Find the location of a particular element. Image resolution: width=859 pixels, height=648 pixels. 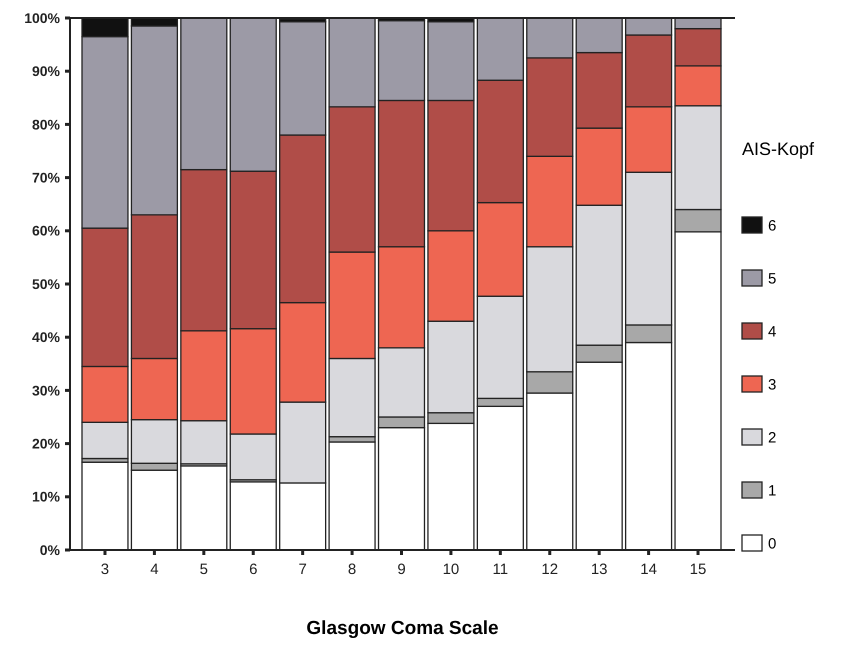

x-tick-label: 10 is located at coordinates (451, 569).